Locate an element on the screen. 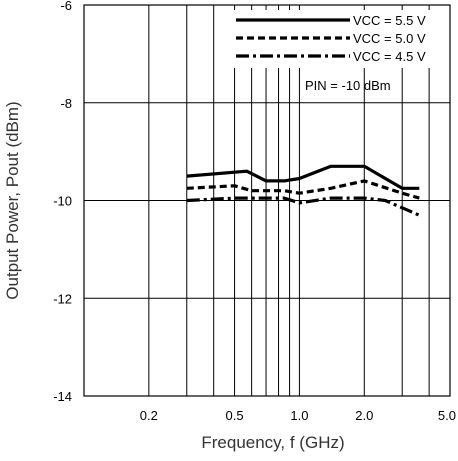  y-tick-label: -6 is located at coordinates (66, 6).